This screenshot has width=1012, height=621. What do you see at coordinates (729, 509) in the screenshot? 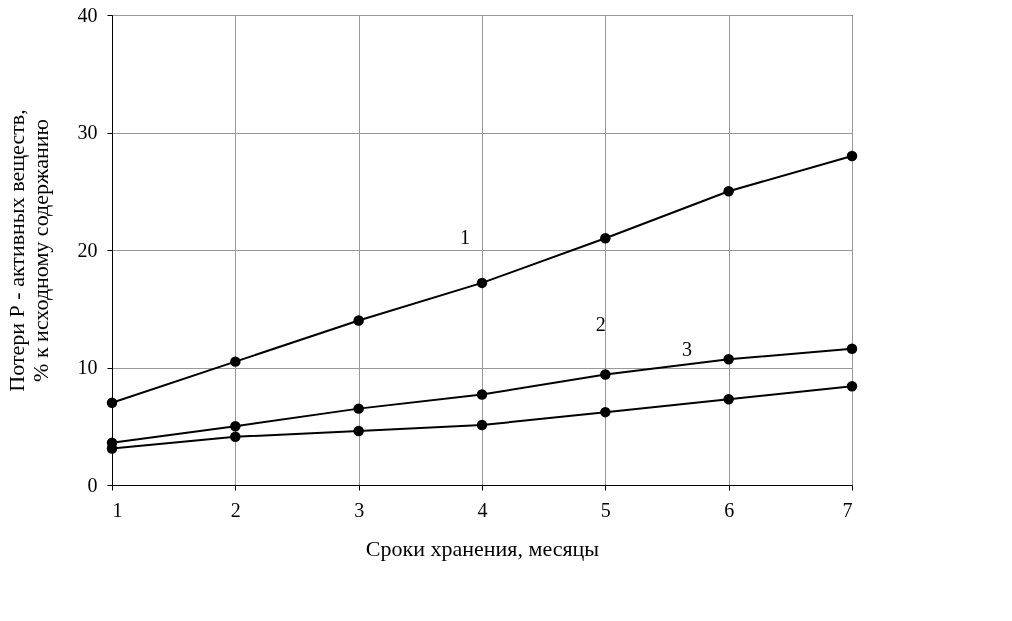
I see `x-tick-label: 6` at bounding box center [729, 509].